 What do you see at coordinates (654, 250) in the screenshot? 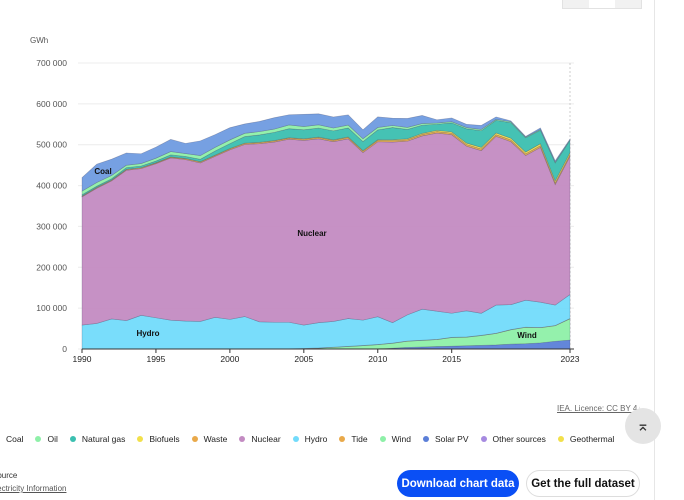
I see `page-divider` at bounding box center [654, 250].